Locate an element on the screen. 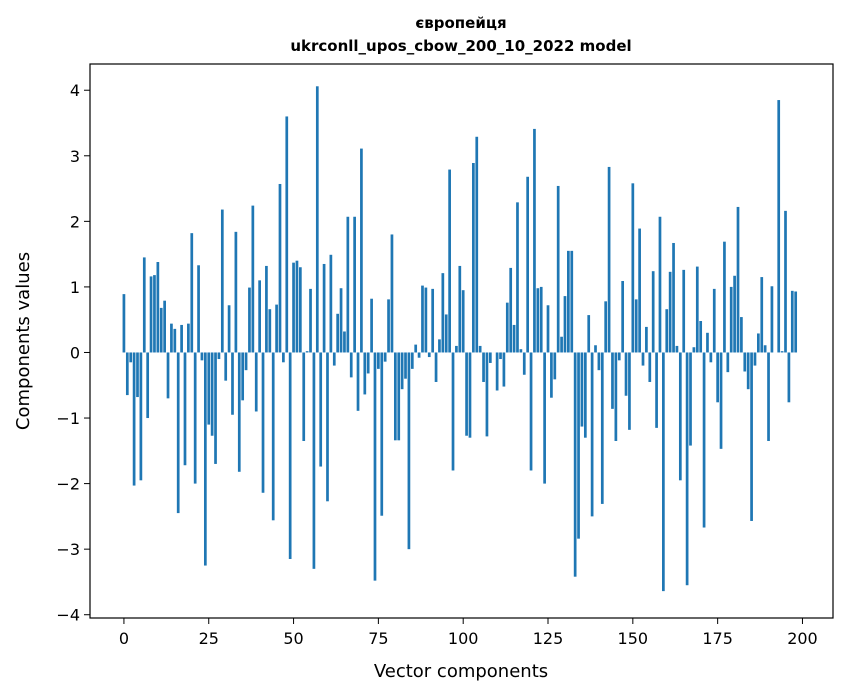 The width and height of the screenshot is (847, 696). y-tick-label: 1 is located at coordinates (75, 287).